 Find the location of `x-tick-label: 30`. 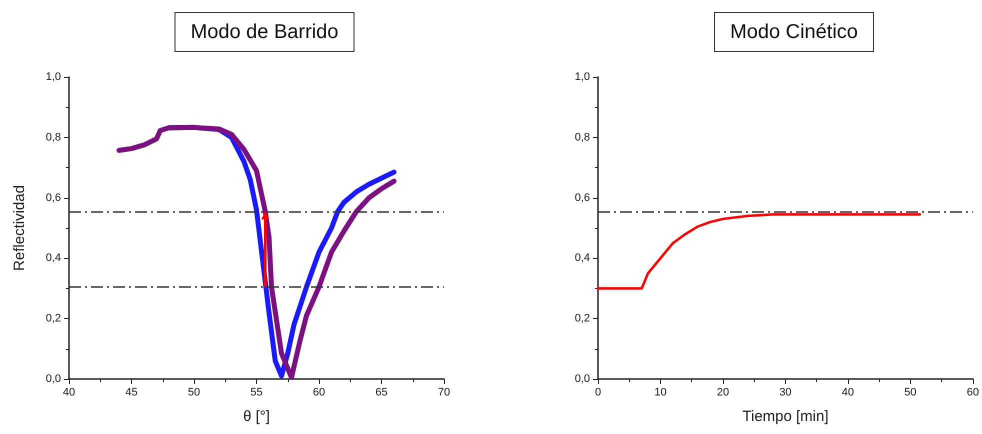

x-tick-label: 30 is located at coordinates (785, 392).